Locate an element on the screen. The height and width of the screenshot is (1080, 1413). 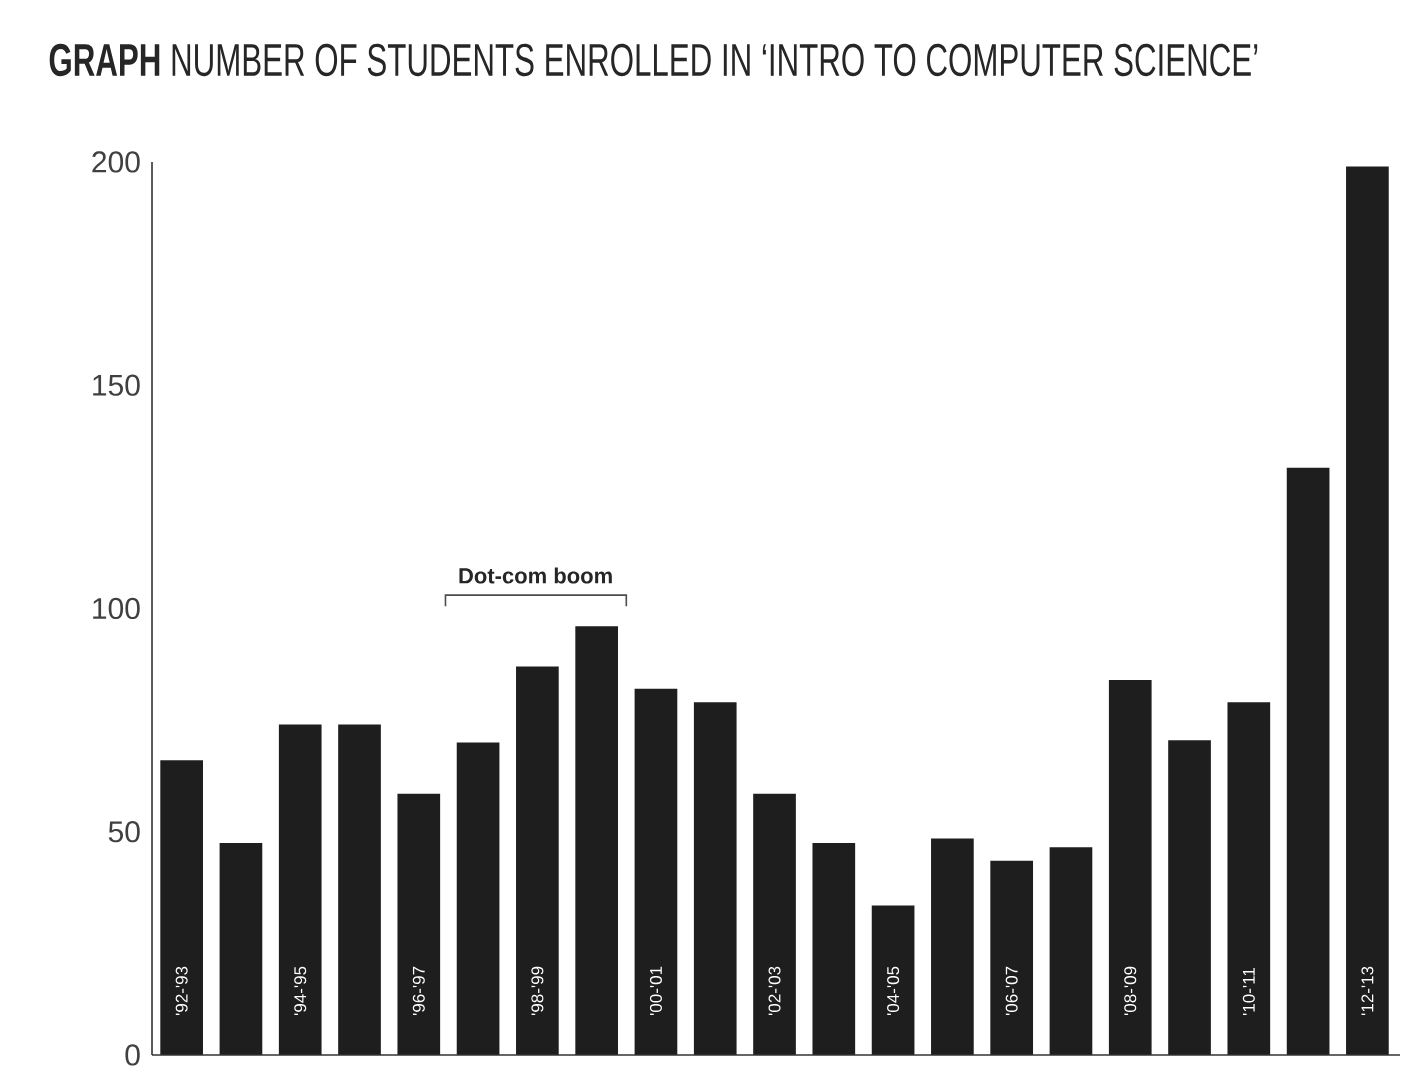
x-tick-label: '08-'09 is located at coordinates (1130, 991).